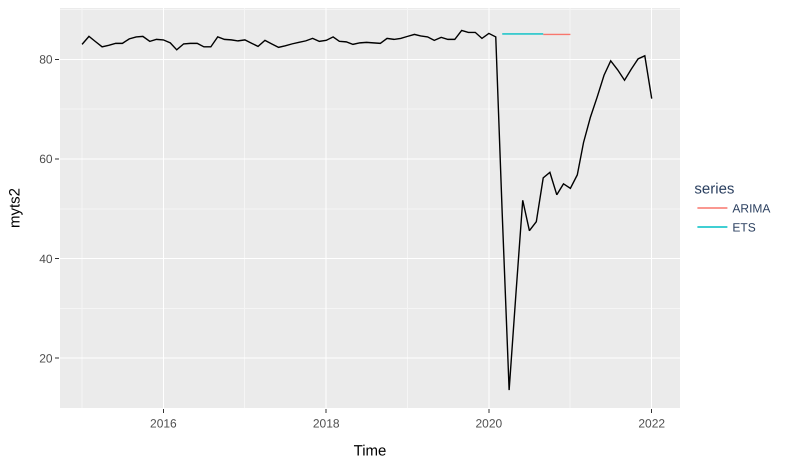 This screenshot has height=464, width=795. Describe the element at coordinates (46, 59) in the screenshot. I see `y-tick-label: 80` at that location.